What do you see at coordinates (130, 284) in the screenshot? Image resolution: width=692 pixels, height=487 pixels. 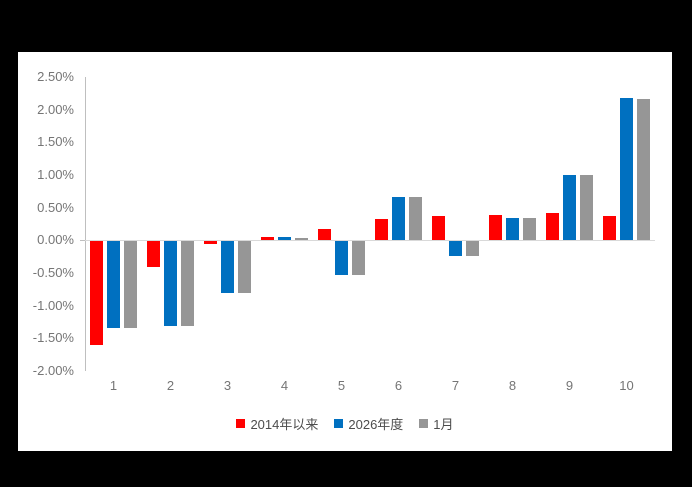 I see `bar-series3-cat1` at bounding box center [130, 284].